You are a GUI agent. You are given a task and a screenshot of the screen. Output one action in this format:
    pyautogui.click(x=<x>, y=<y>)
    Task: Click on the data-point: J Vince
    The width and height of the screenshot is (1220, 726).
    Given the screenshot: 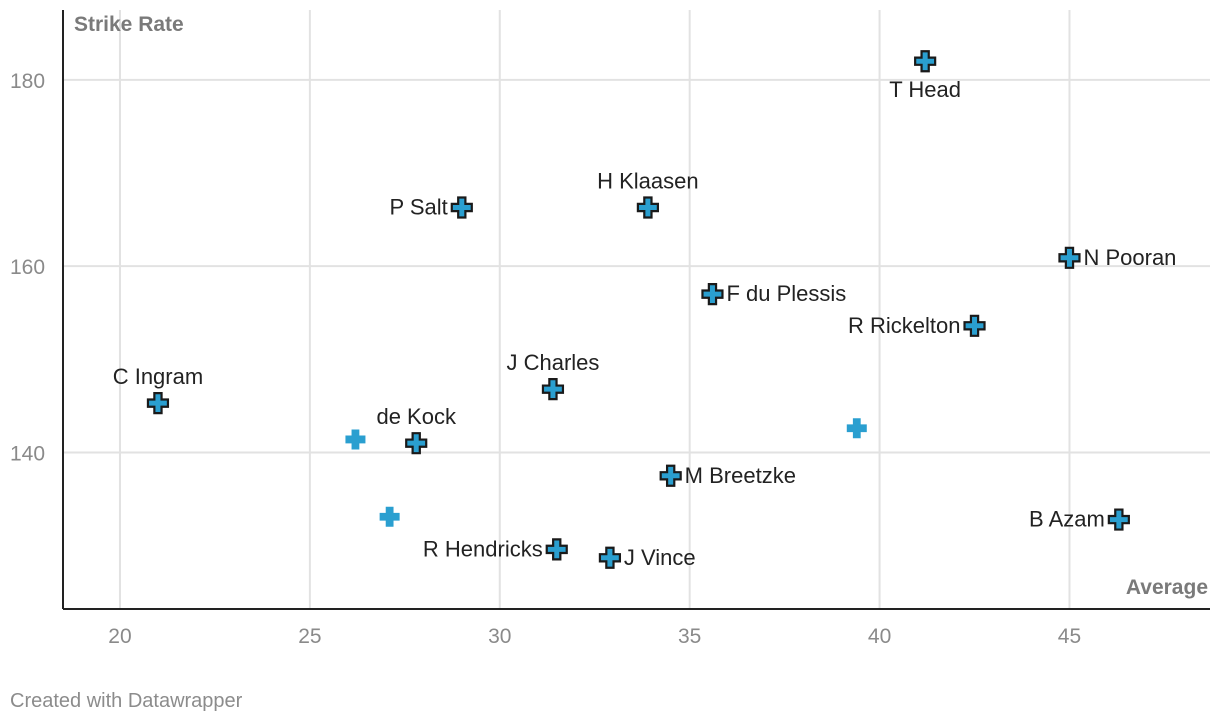 What is the action you would take?
    pyautogui.click(x=647, y=557)
    